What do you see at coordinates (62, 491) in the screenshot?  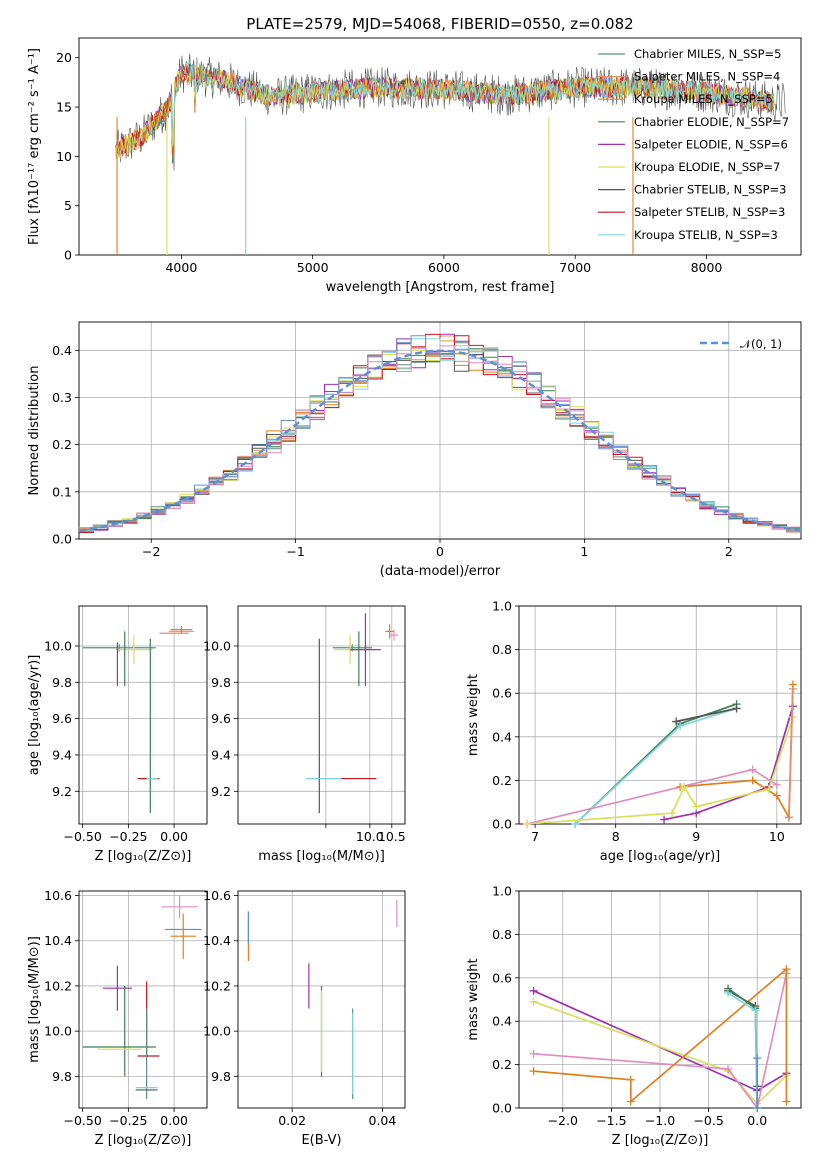 I see `y-tick-label: 0.1` at bounding box center [62, 491].